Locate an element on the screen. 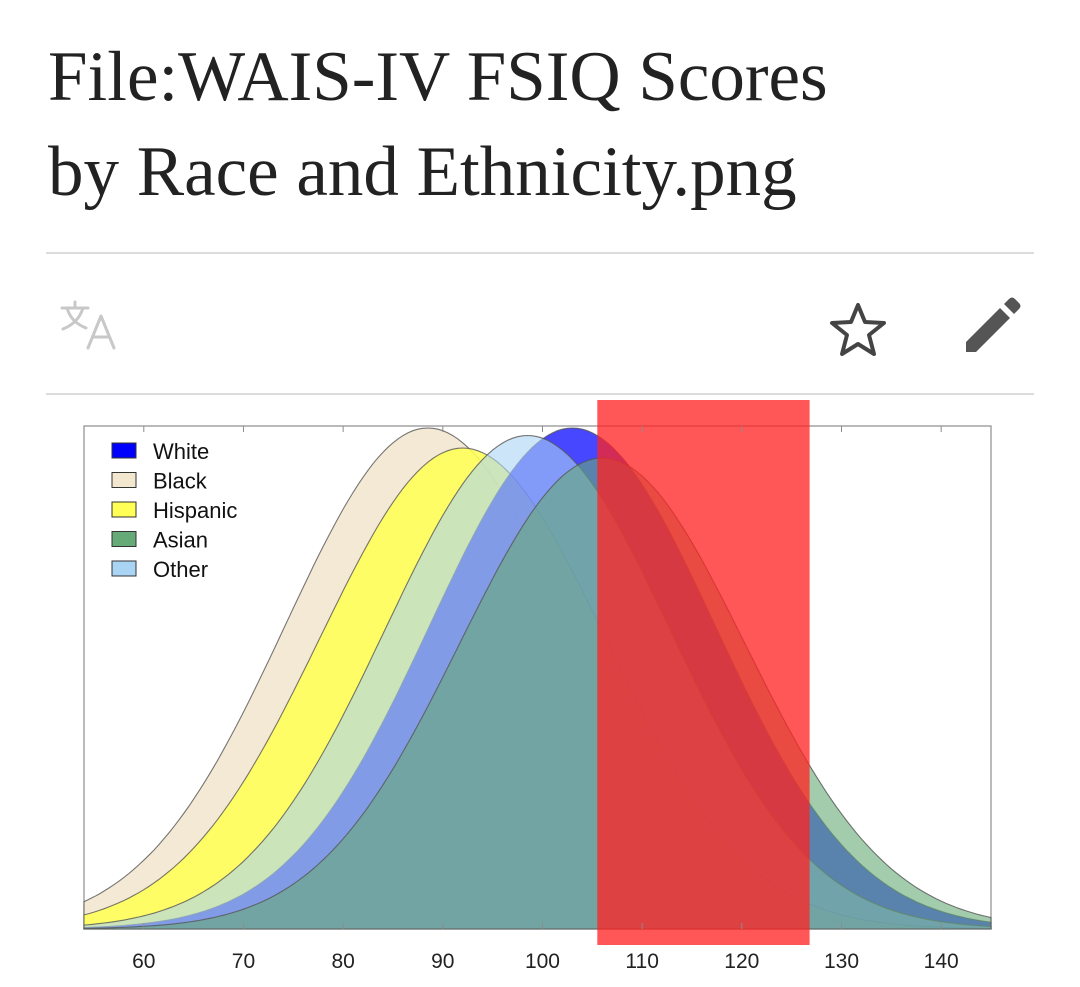 This screenshot has width=1080, height=987. legend-swatch-black is located at coordinates (124, 480).